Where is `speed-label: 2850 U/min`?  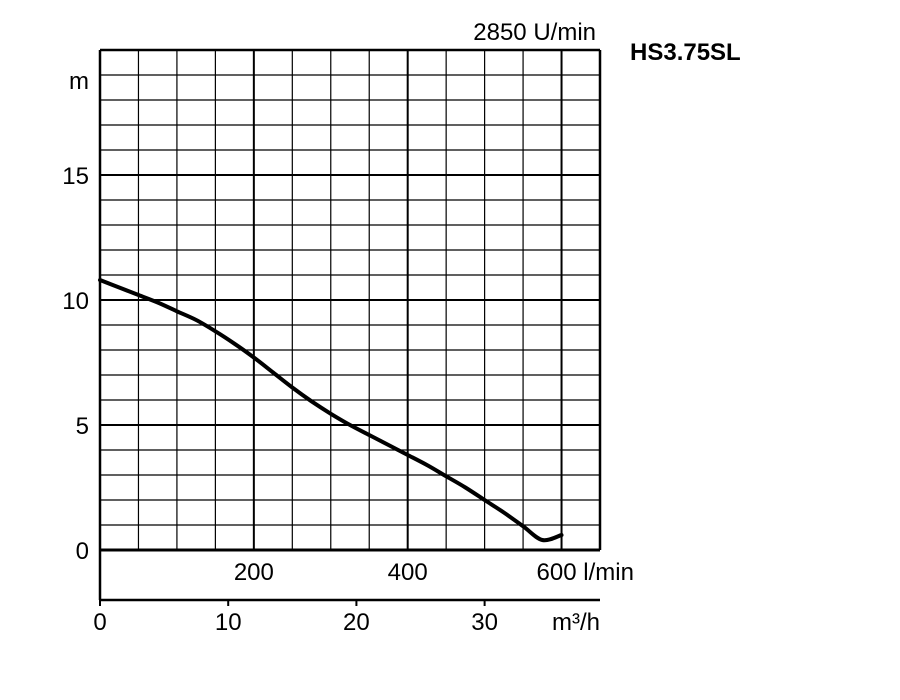
speed-label: 2850 U/min is located at coordinates (534, 32).